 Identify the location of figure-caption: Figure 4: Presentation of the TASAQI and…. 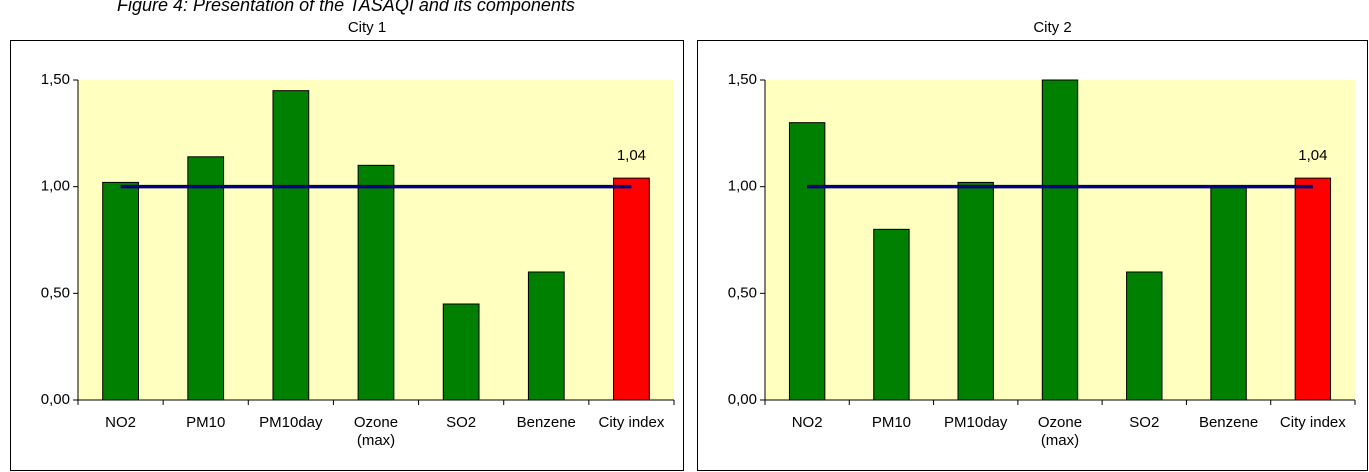
(346, 7).